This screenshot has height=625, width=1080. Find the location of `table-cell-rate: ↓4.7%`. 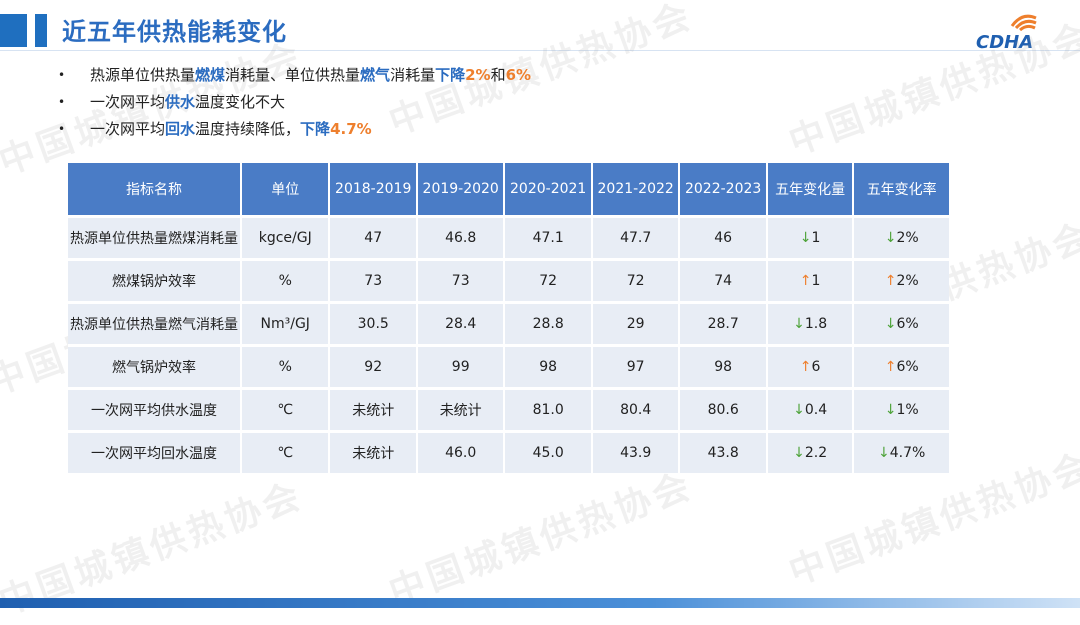

table-cell-rate: ↓4.7% is located at coordinates (901, 451).